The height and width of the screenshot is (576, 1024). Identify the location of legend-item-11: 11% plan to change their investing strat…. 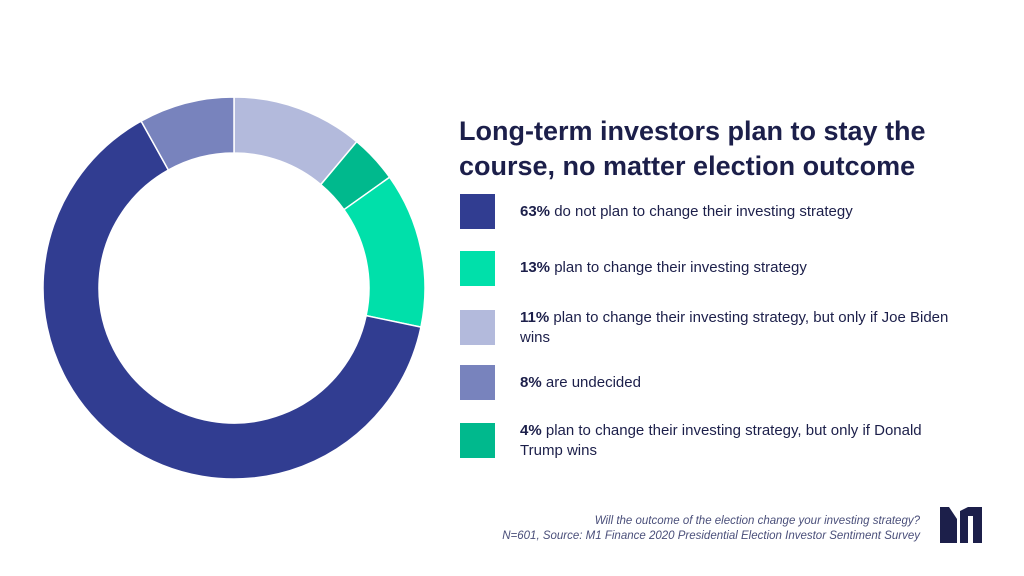
(720, 328).